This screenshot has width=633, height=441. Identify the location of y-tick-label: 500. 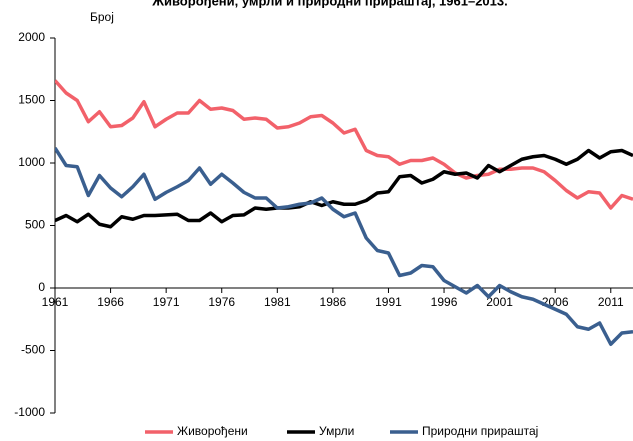
(35, 225).